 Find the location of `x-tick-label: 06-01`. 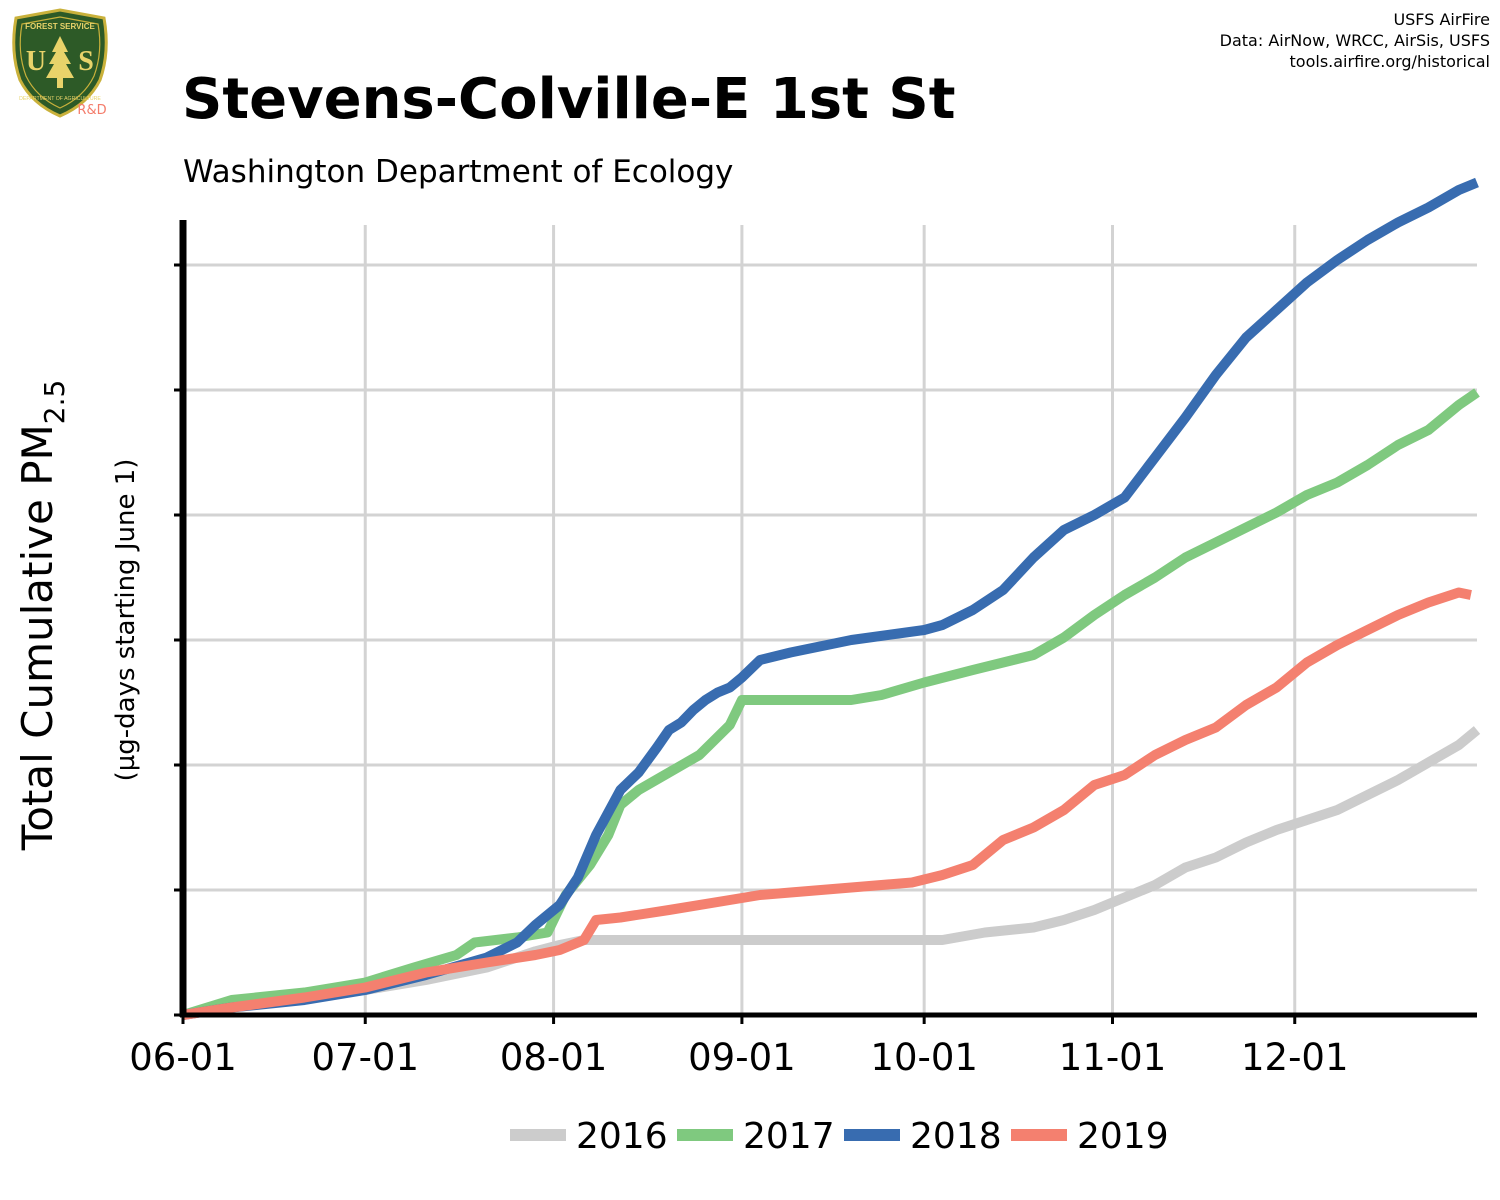

x-tick-label: 06-01 is located at coordinates (183, 1057).